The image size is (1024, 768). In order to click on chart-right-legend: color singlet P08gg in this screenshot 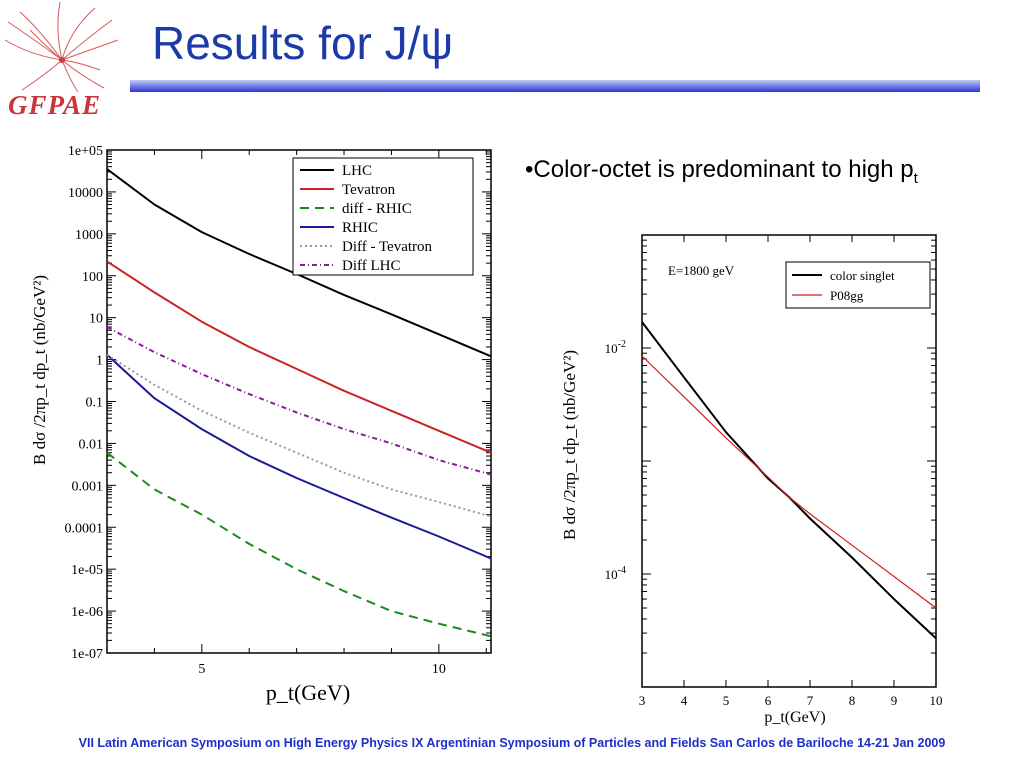, I will do `click(858, 285)`.